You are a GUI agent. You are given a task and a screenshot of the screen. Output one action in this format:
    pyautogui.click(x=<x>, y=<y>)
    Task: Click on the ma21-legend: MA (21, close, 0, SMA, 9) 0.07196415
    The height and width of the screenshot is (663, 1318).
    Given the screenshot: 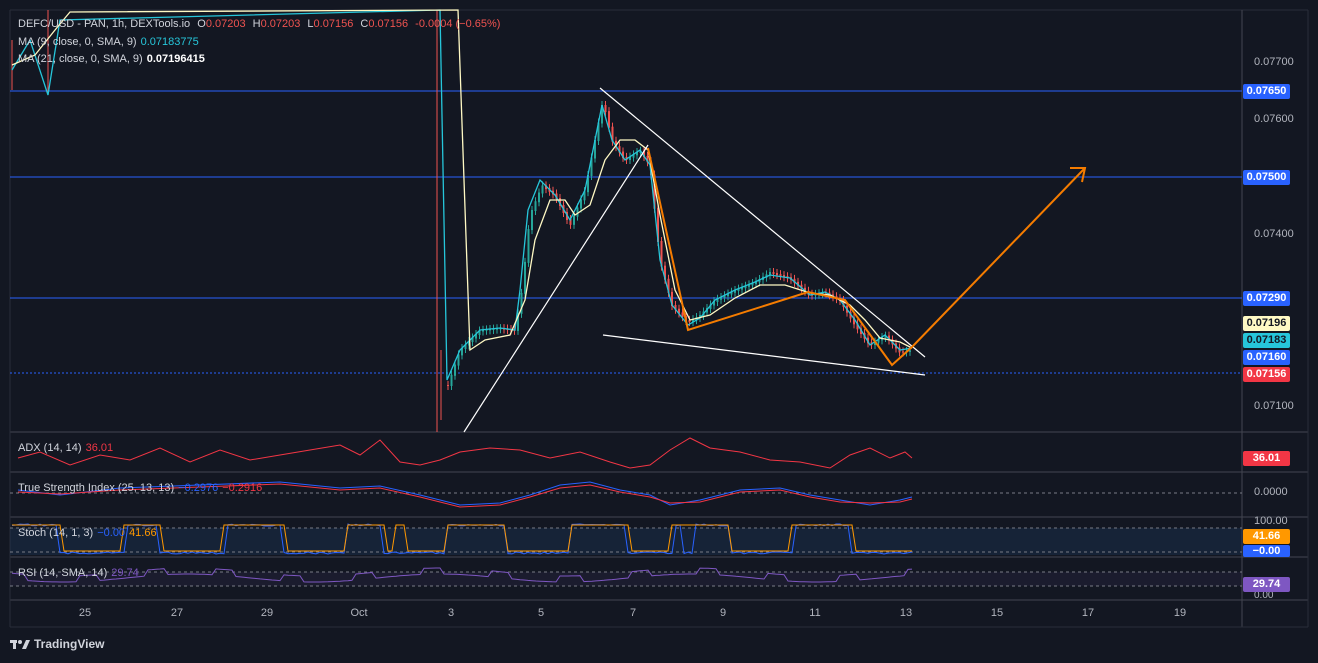 What is the action you would take?
    pyautogui.click(x=113, y=59)
    